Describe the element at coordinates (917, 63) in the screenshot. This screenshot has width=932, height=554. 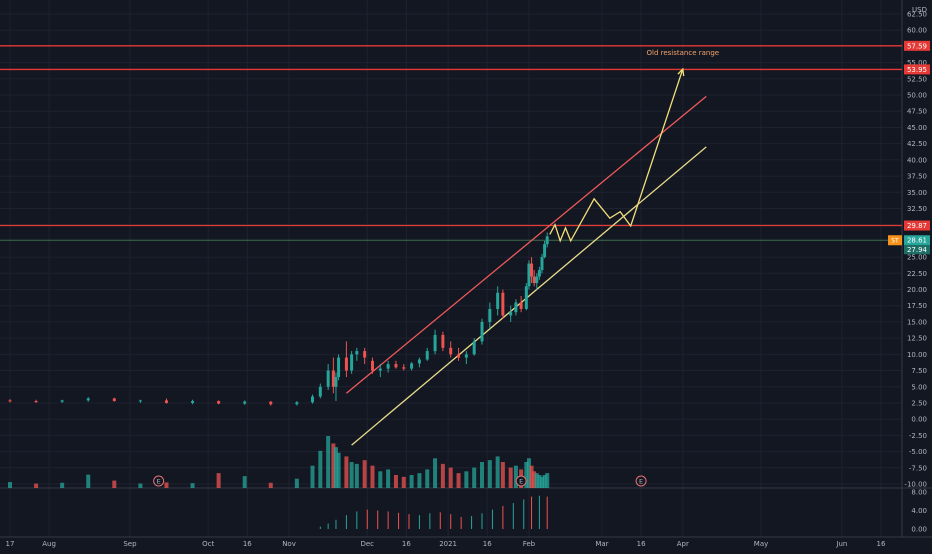
I see `price-tick-label: 55.00` at that location.